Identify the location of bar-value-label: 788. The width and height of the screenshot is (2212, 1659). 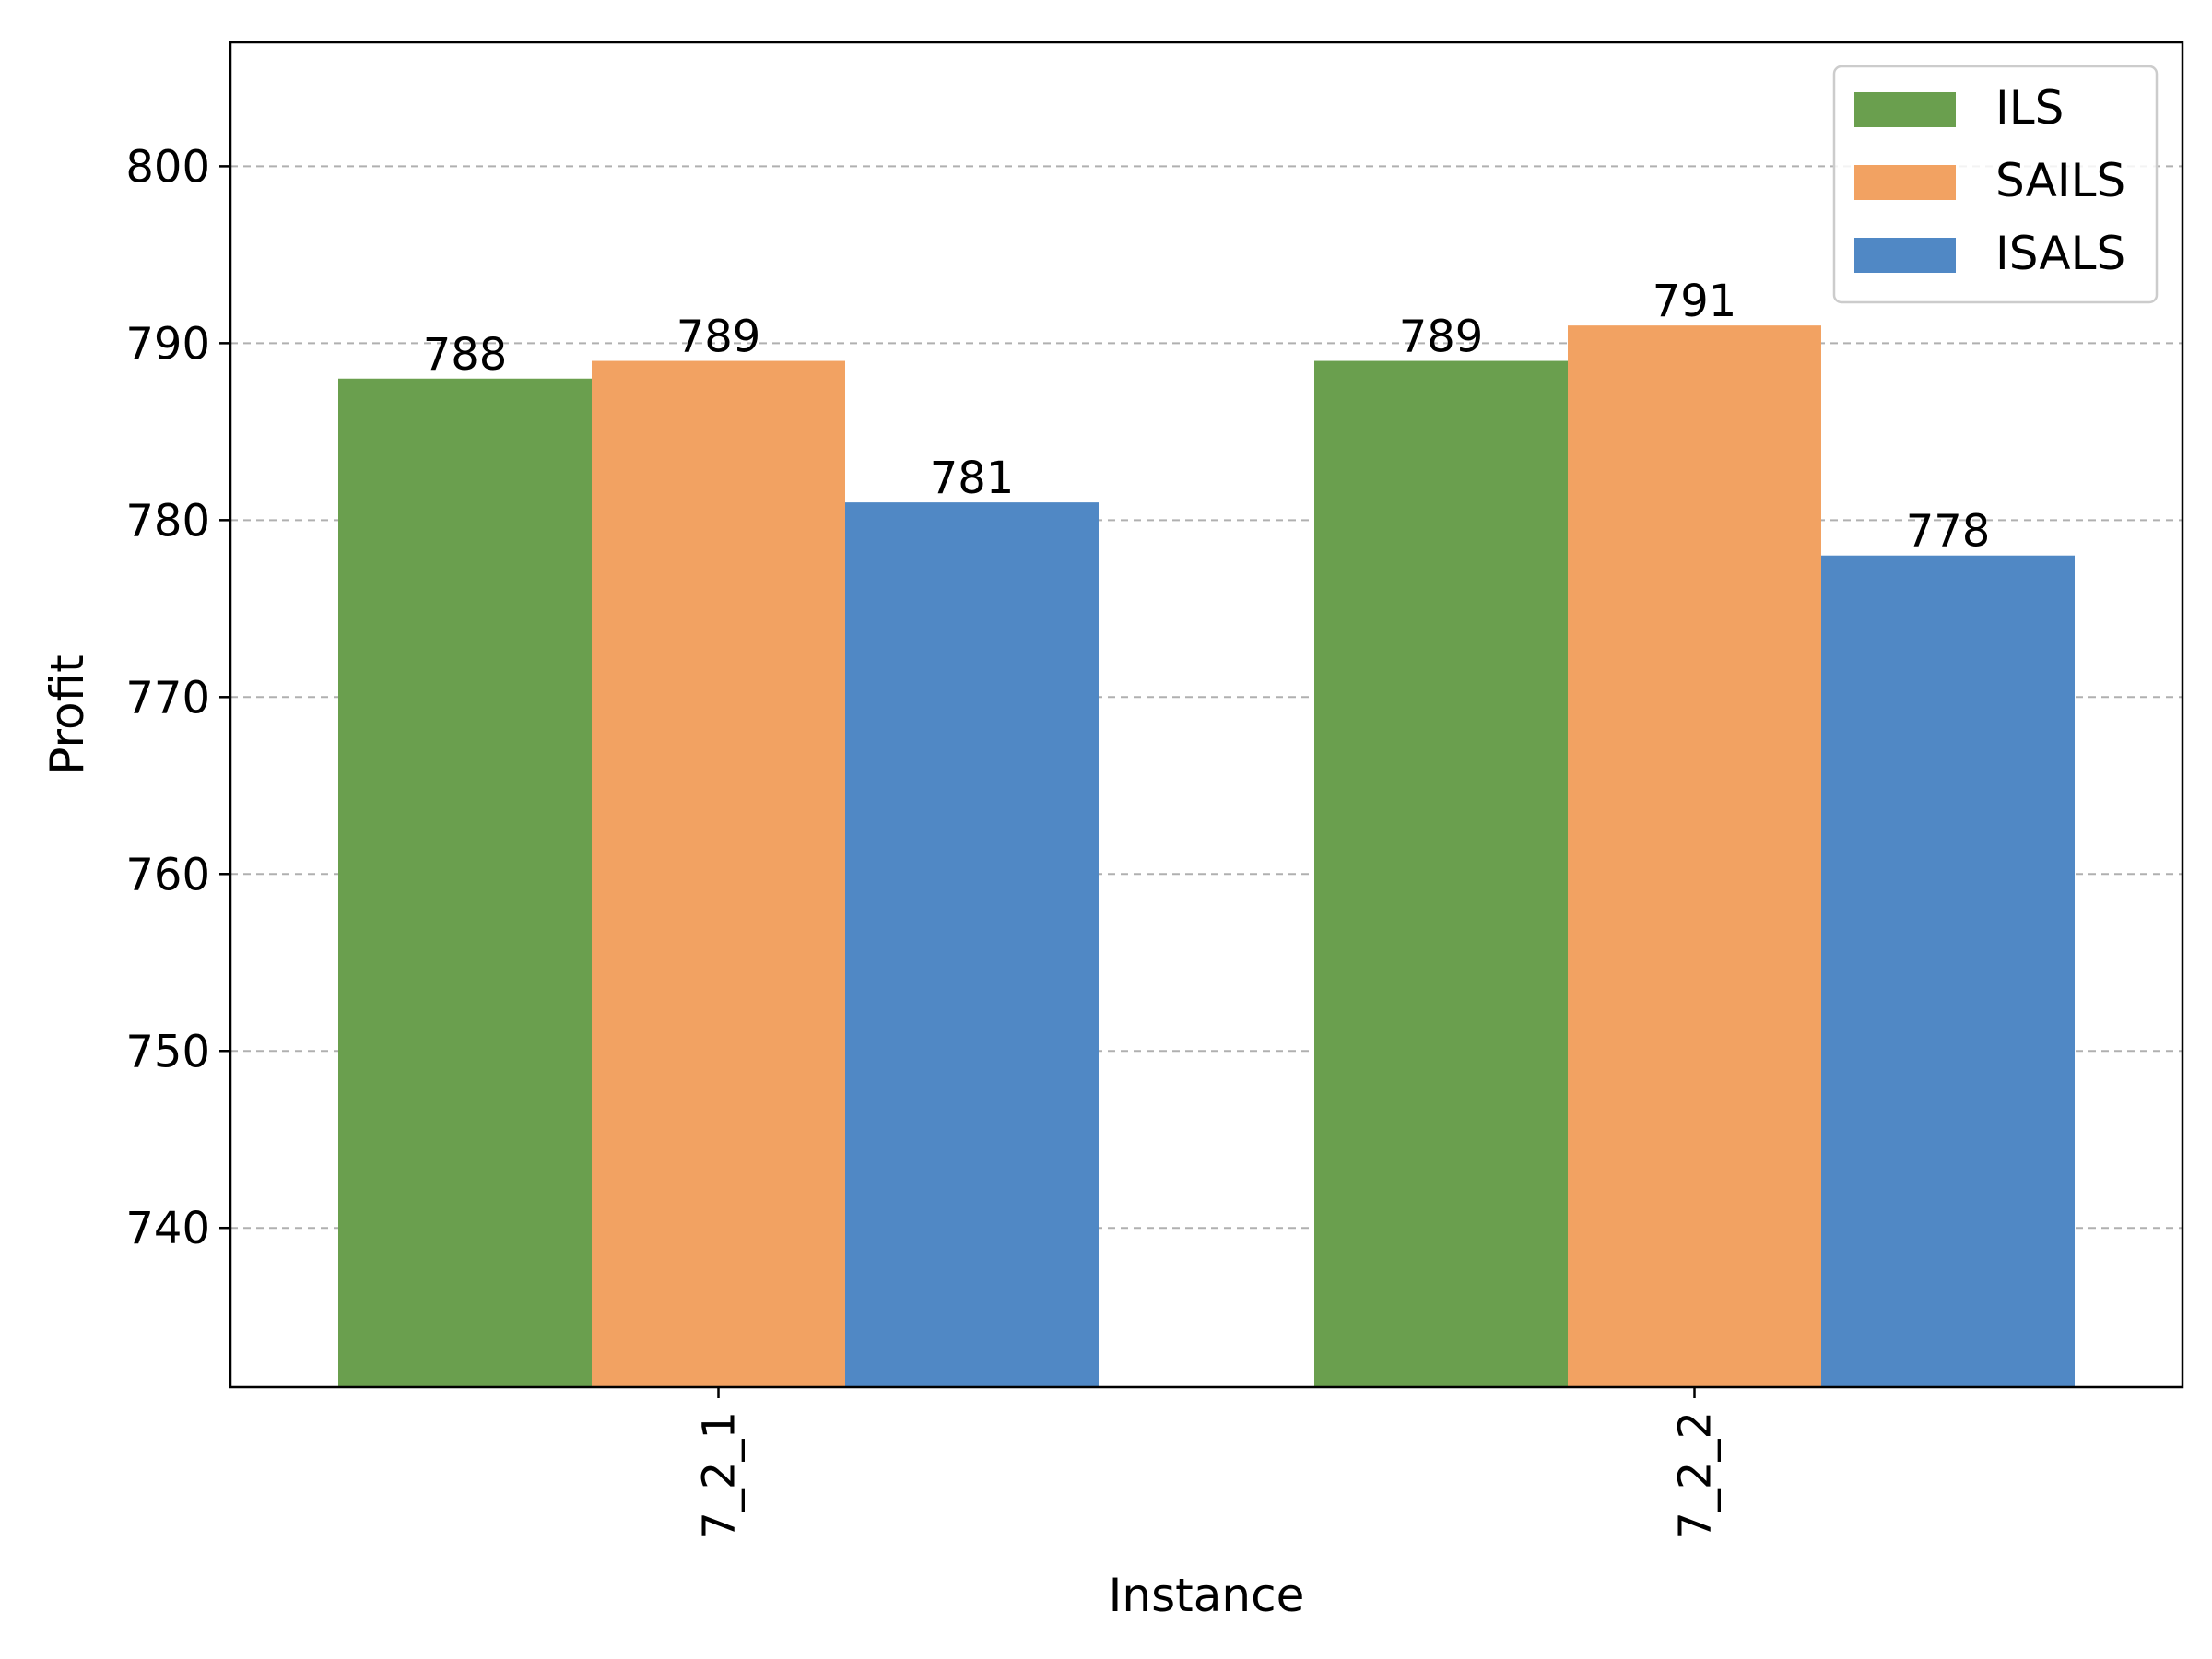
(465, 355).